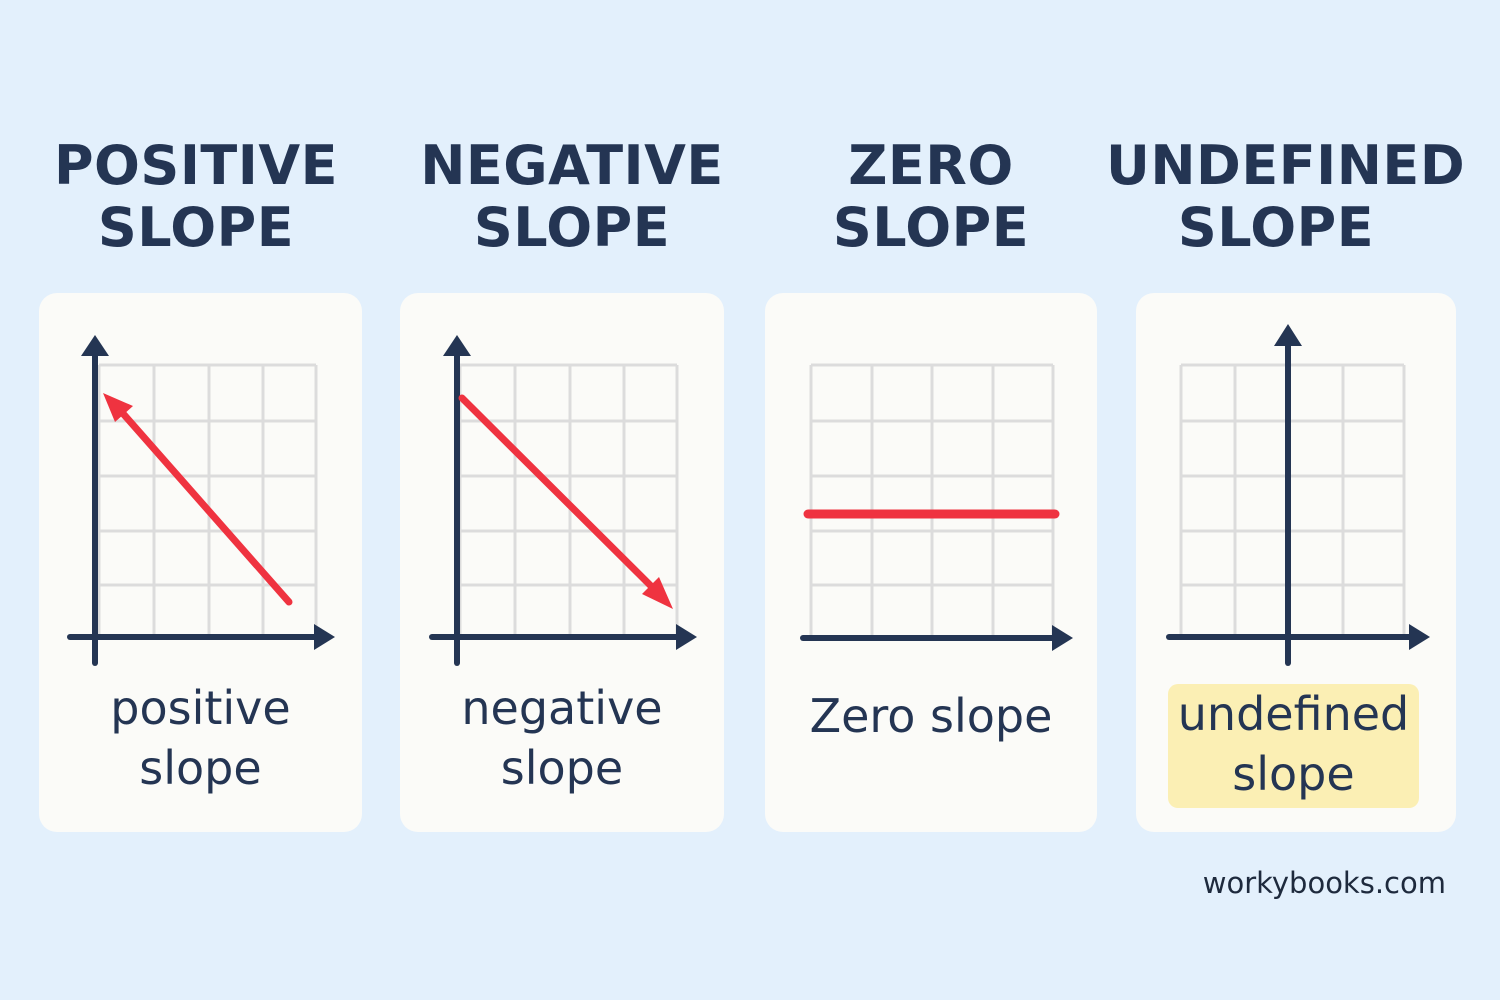 The image size is (1500, 1000). I want to click on card-undefined-slope: undefined slope, so click(1296, 562).